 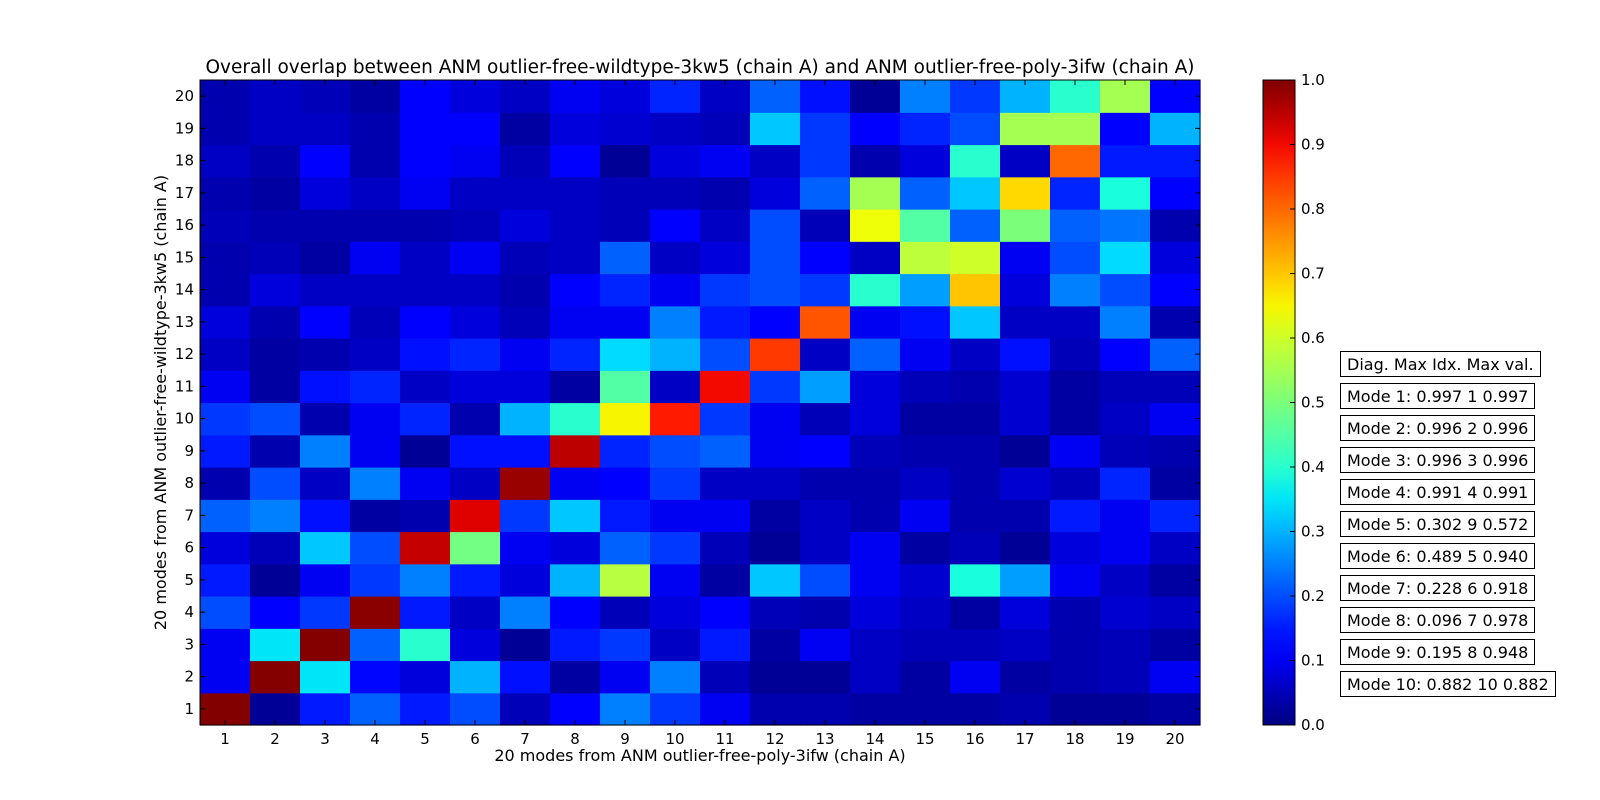 I want to click on x-tick-label: 6, so click(x=475, y=739).